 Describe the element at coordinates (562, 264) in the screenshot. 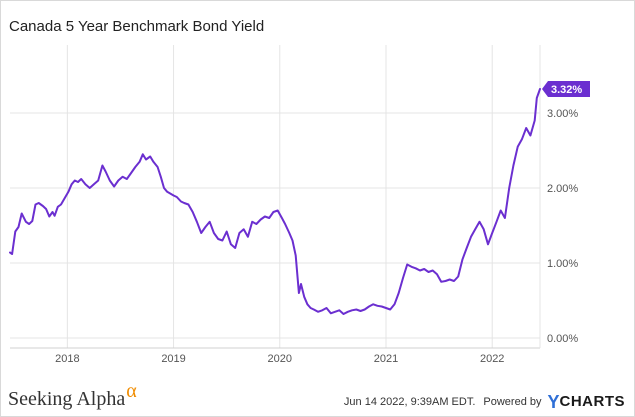

I see `y-tick-label: 1.00%` at that location.